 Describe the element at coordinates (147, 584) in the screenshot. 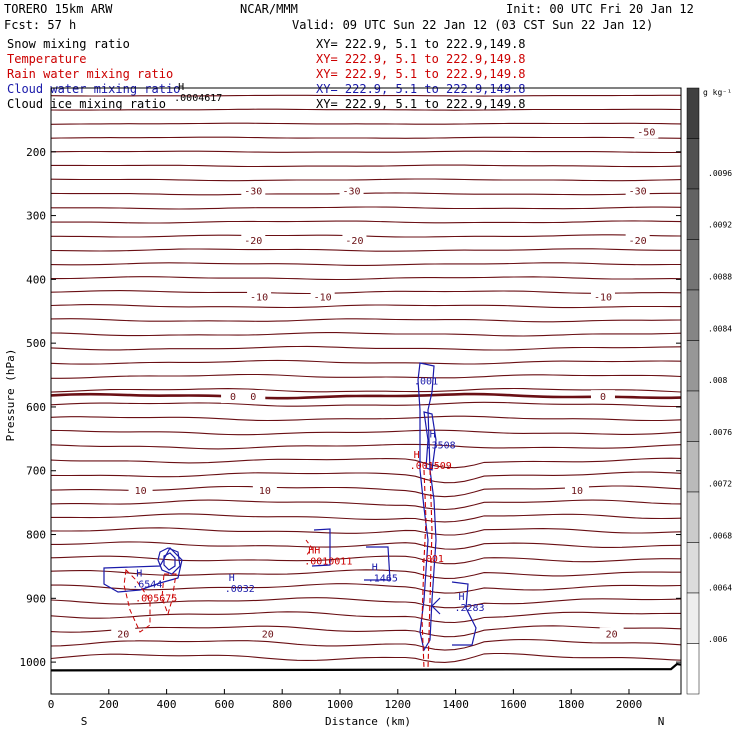

I see `max-value: .6544` at that location.